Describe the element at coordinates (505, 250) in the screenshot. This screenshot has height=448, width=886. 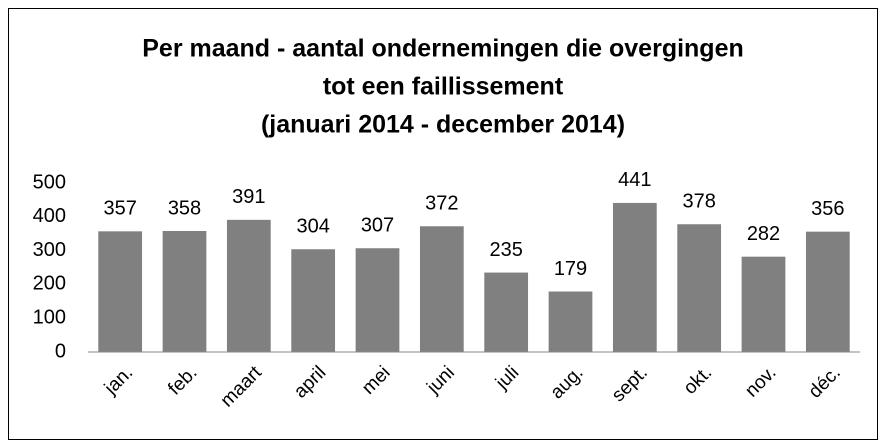
I see `data-label: 235` at that location.